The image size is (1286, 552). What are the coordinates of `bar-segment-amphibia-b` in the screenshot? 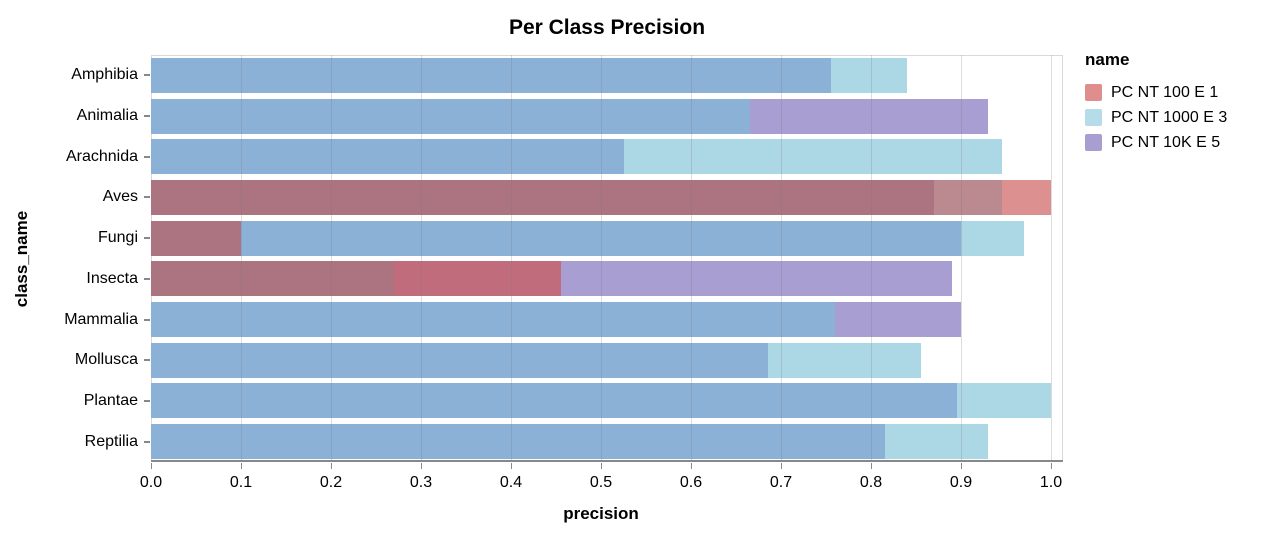 It's located at (868, 75).